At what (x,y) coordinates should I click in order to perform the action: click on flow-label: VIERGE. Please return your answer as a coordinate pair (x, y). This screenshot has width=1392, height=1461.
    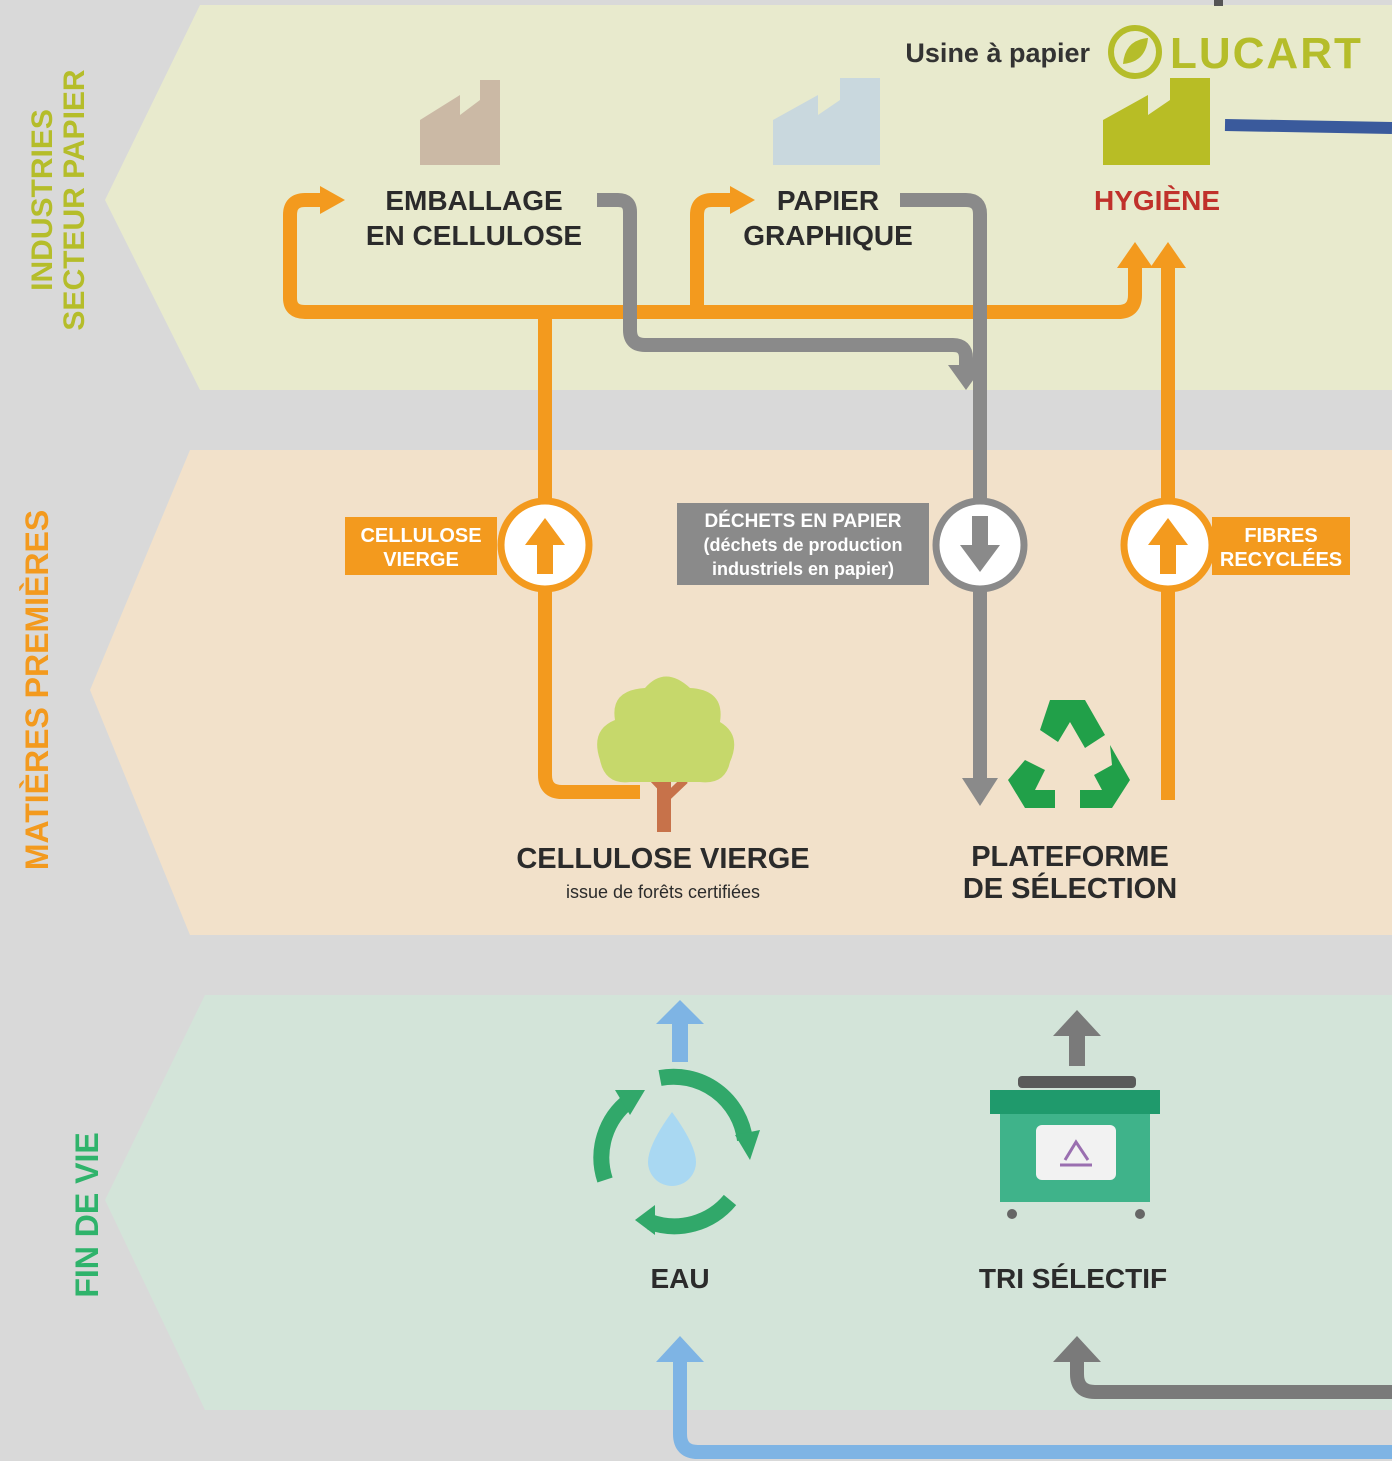
    Looking at the image, I should click on (421, 560).